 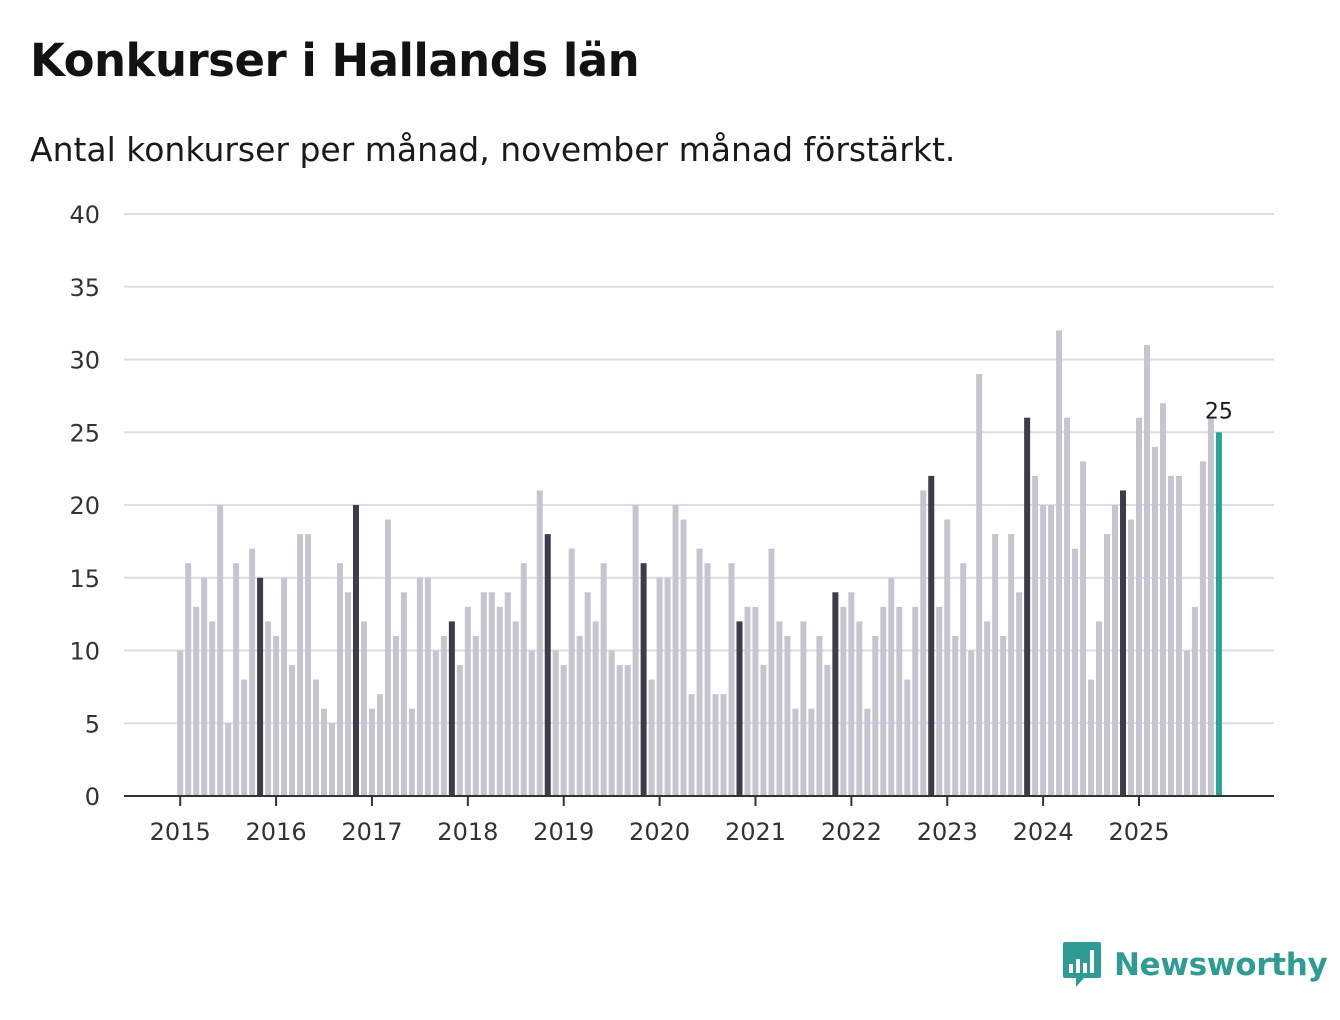 I want to click on newsworthy-logo-icon, so click(x=1082, y=964).